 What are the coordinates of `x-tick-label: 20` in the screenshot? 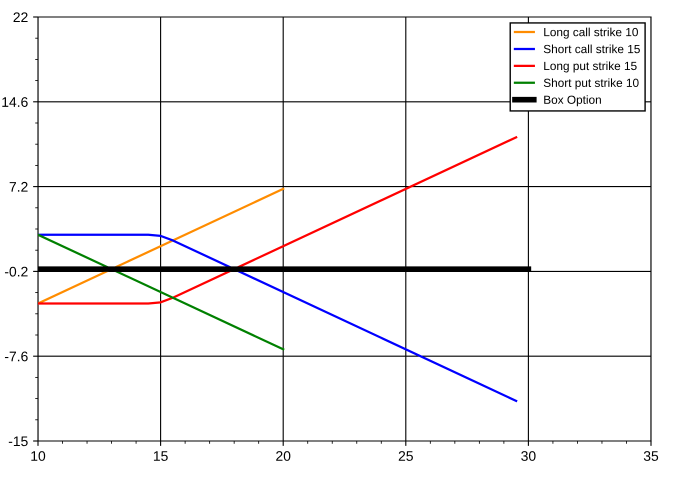 It's located at (283, 456).